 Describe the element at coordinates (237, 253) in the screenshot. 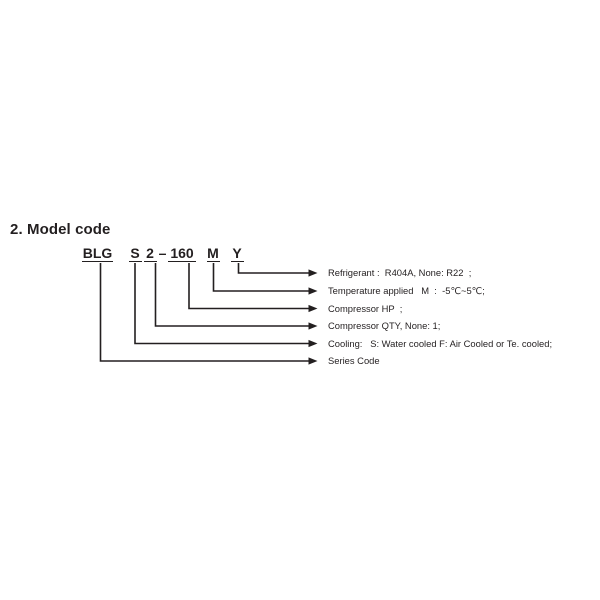

I see `model-code-segment-refrigerant: Y` at that location.